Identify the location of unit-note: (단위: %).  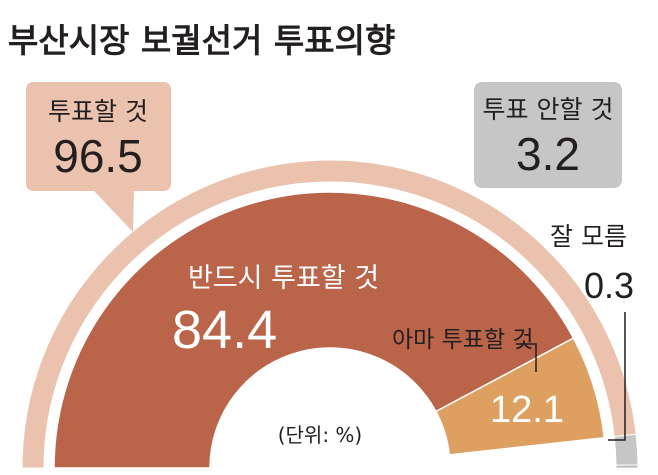
(320, 435).